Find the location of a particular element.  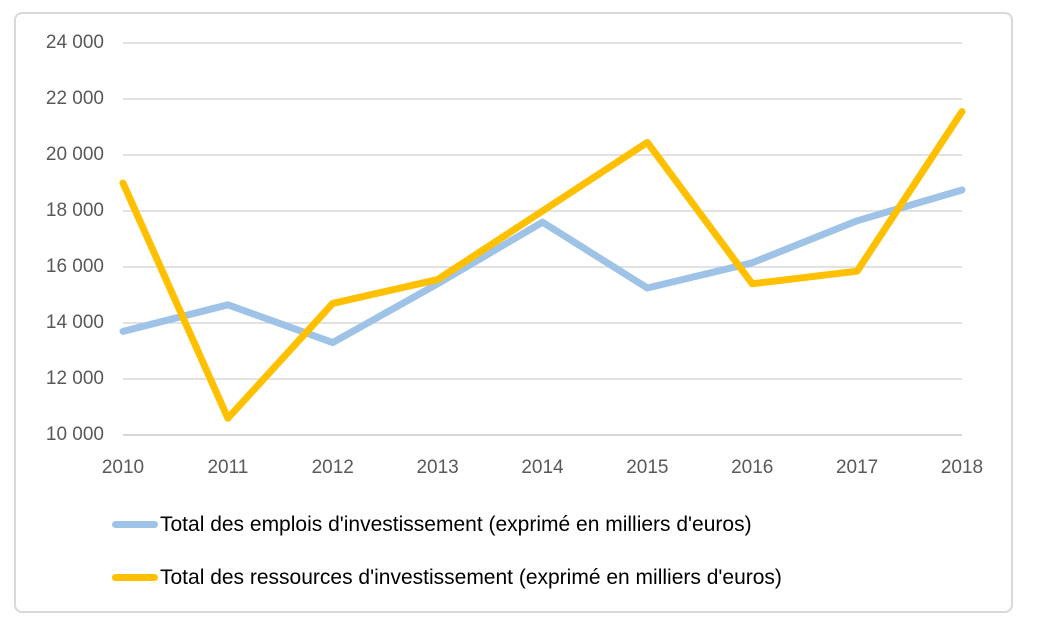

legend-swatch-ressources is located at coordinates (135, 577).